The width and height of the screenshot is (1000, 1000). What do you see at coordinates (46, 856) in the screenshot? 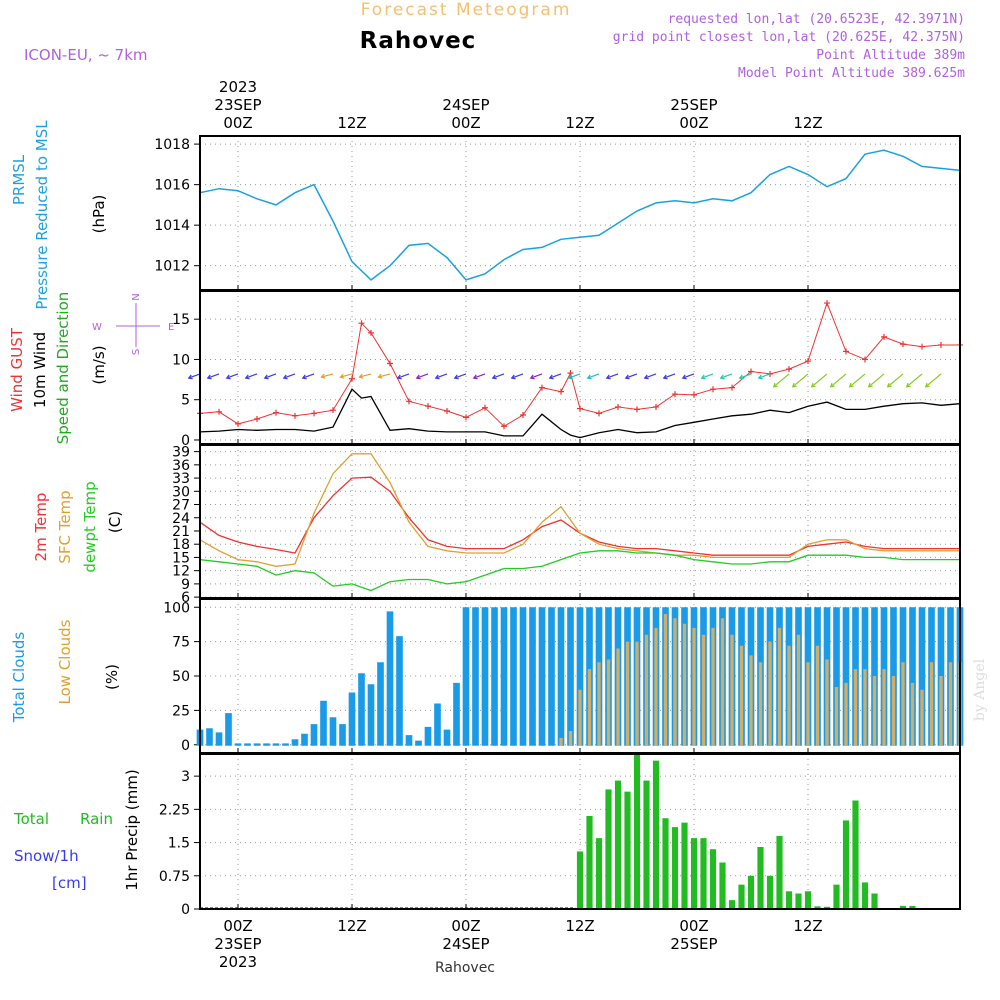
I see `precip-snow-label: Snow/1h` at bounding box center [46, 856].